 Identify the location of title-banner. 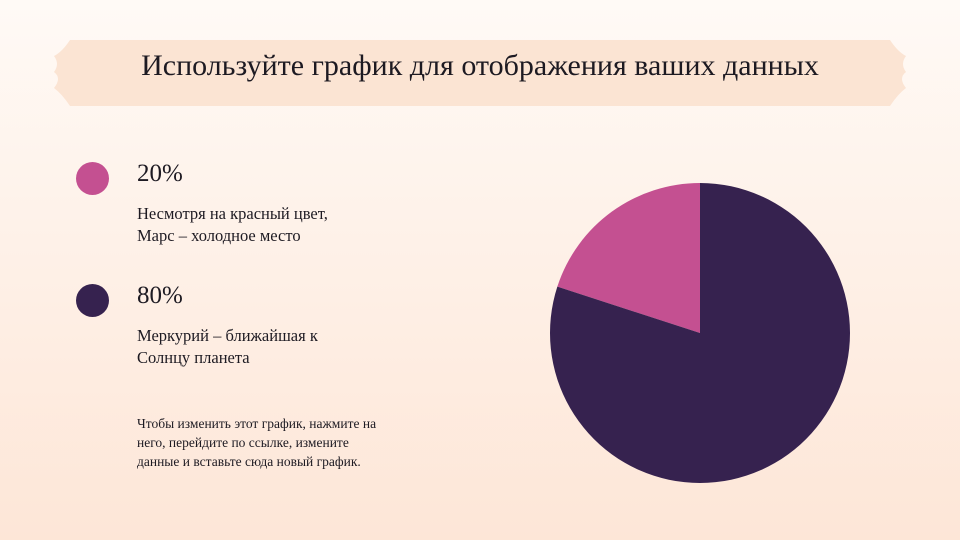
(480, 73).